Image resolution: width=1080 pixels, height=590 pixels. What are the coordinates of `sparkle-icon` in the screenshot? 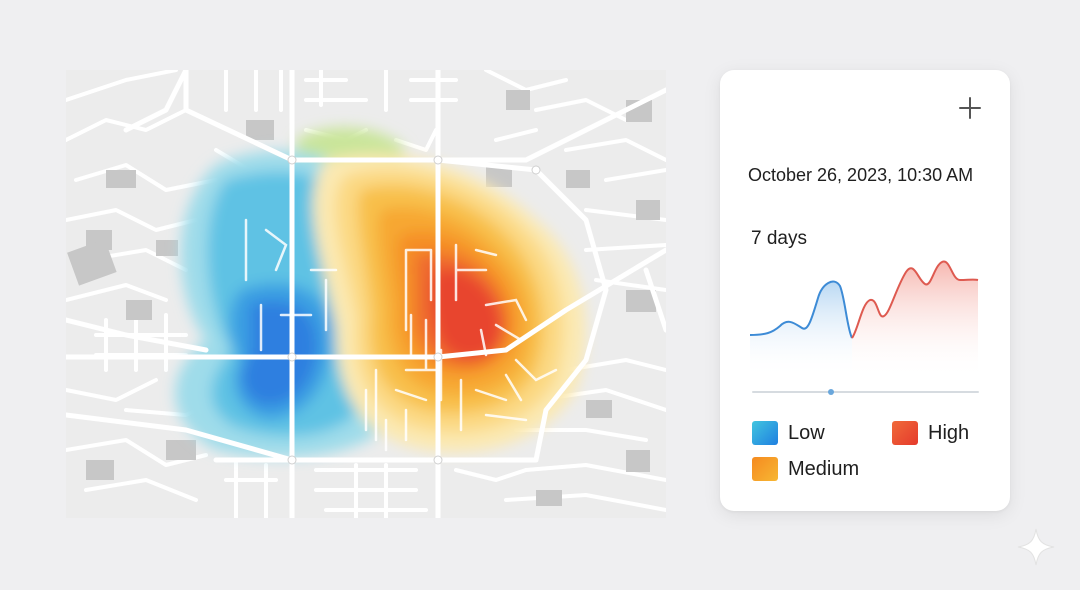 It's located at (1036, 547).